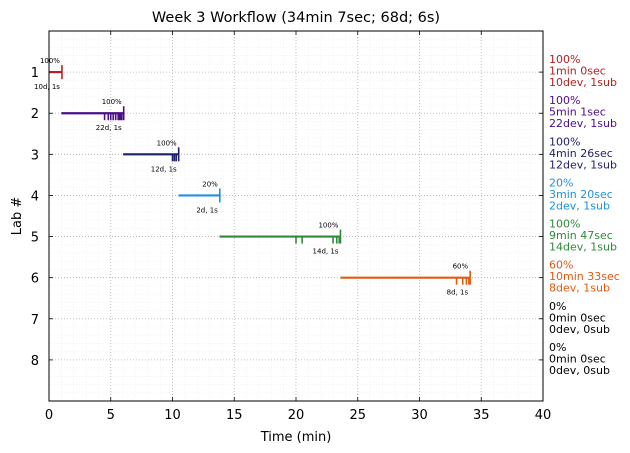 Image resolution: width=630 pixels, height=453 pixels. What do you see at coordinates (328, 226) in the screenshot?
I see `lab-5-pct-label: 100%` at bounding box center [328, 226].